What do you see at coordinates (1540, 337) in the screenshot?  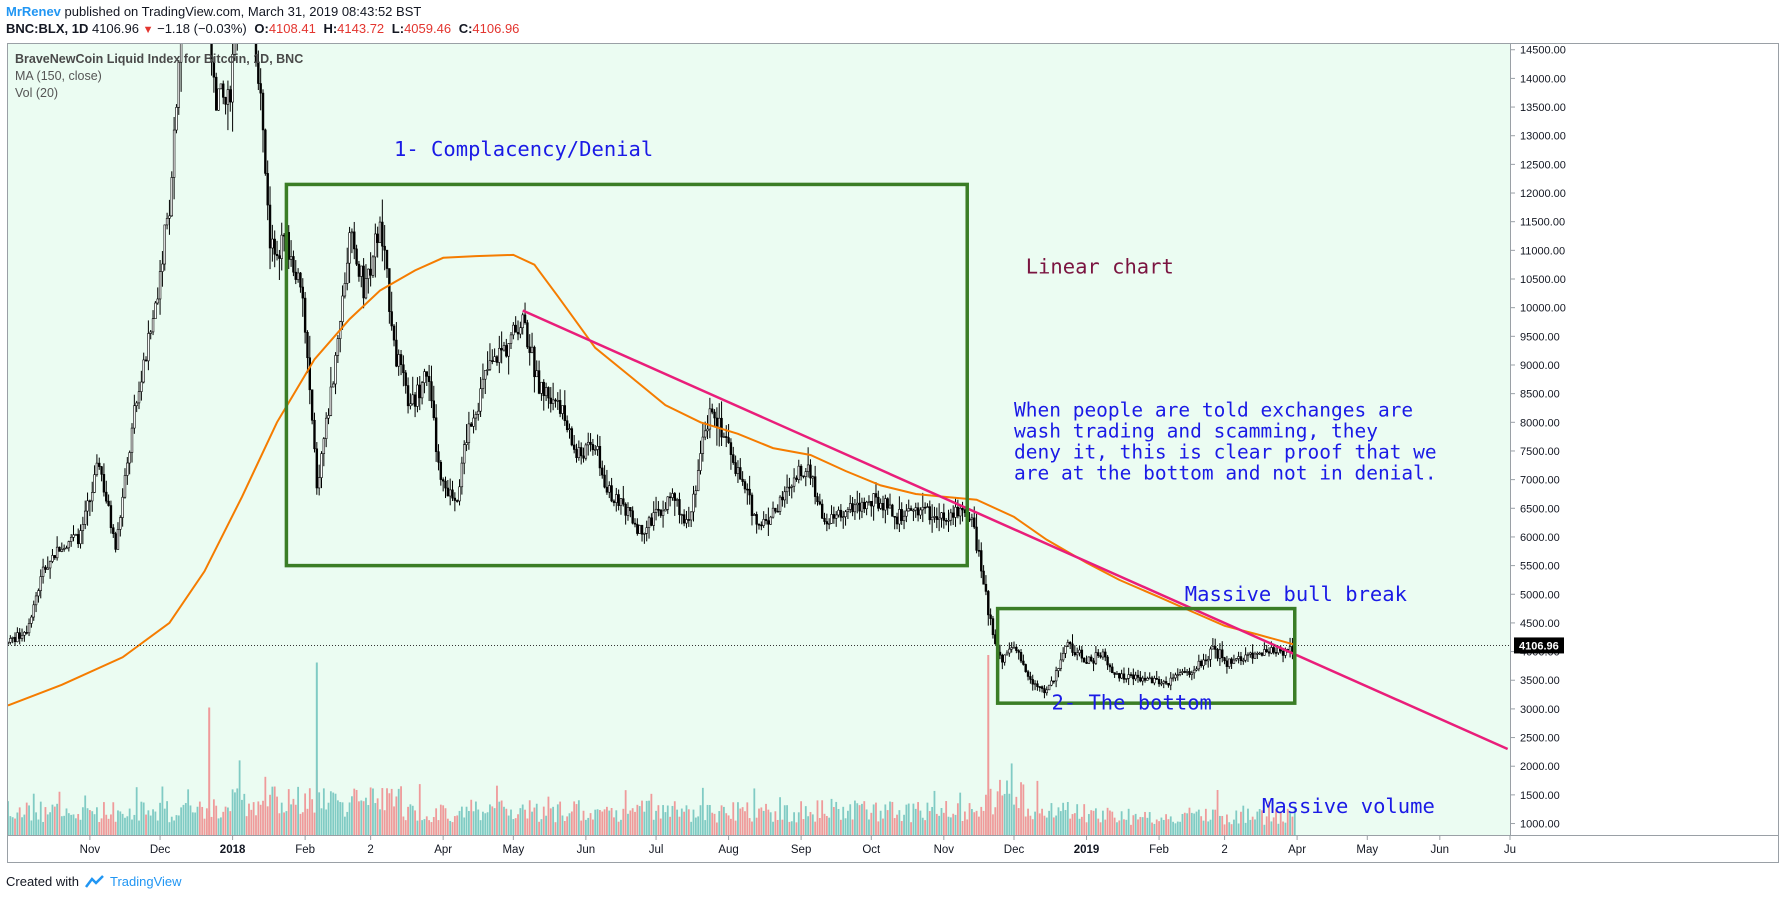 I see `price-tick-label: 9500.00` at bounding box center [1540, 337].